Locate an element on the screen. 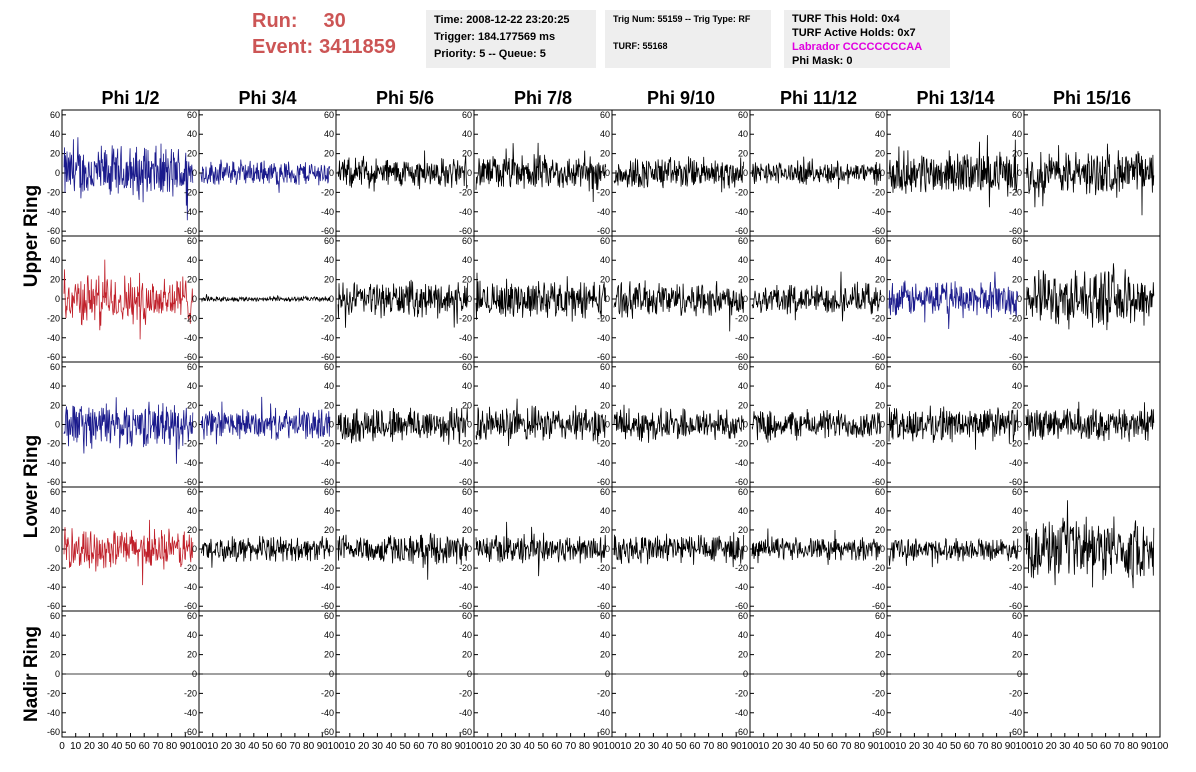 The image size is (1196, 772). x-tick-label: 0 is located at coordinates (62, 746).